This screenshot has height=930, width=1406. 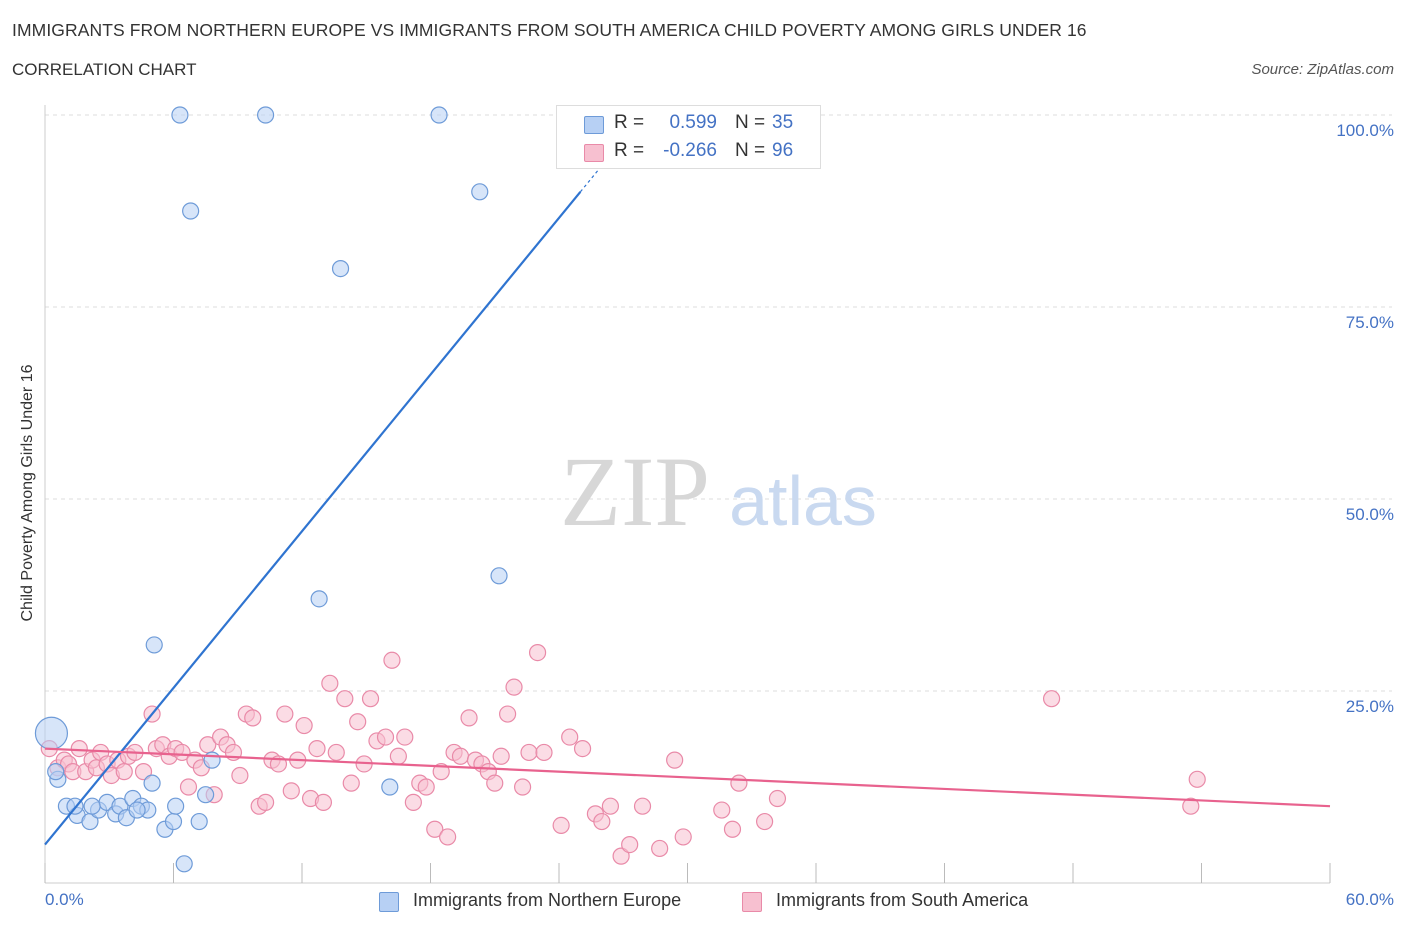 What do you see at coordinates (594, 125) in the screenshot?
I see `legend-swatch-blue` at bounding box center [594, 125].